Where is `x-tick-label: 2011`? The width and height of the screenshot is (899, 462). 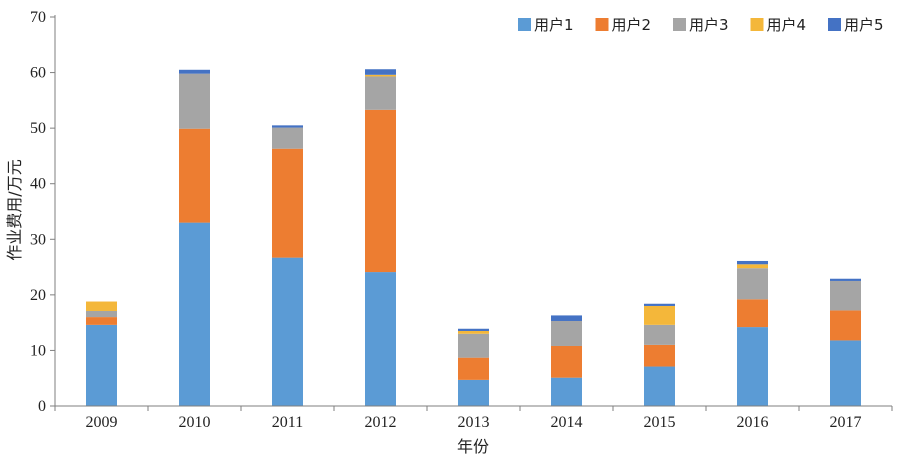
x-tick-label: 2011 is located at coordinates (287, 422).